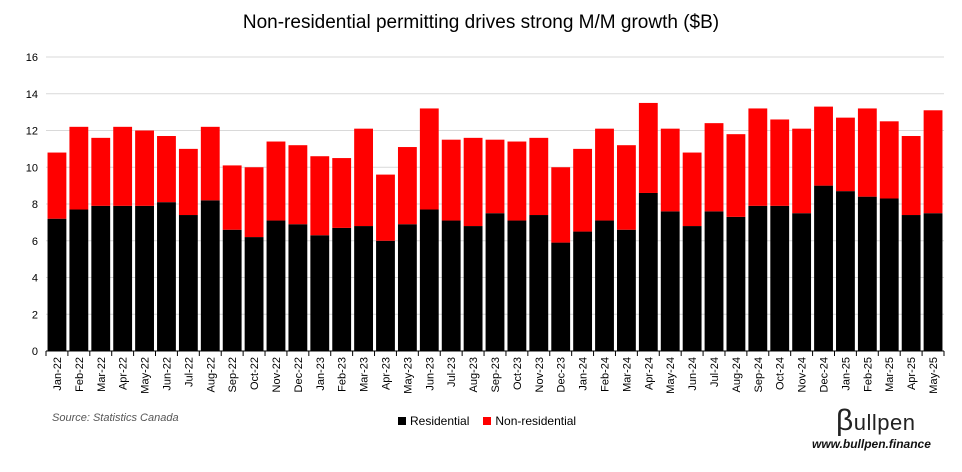 The height and width of the screenshot is (472, 962). I want to click on x-tick-label: Mar-22, so click(102, 374).